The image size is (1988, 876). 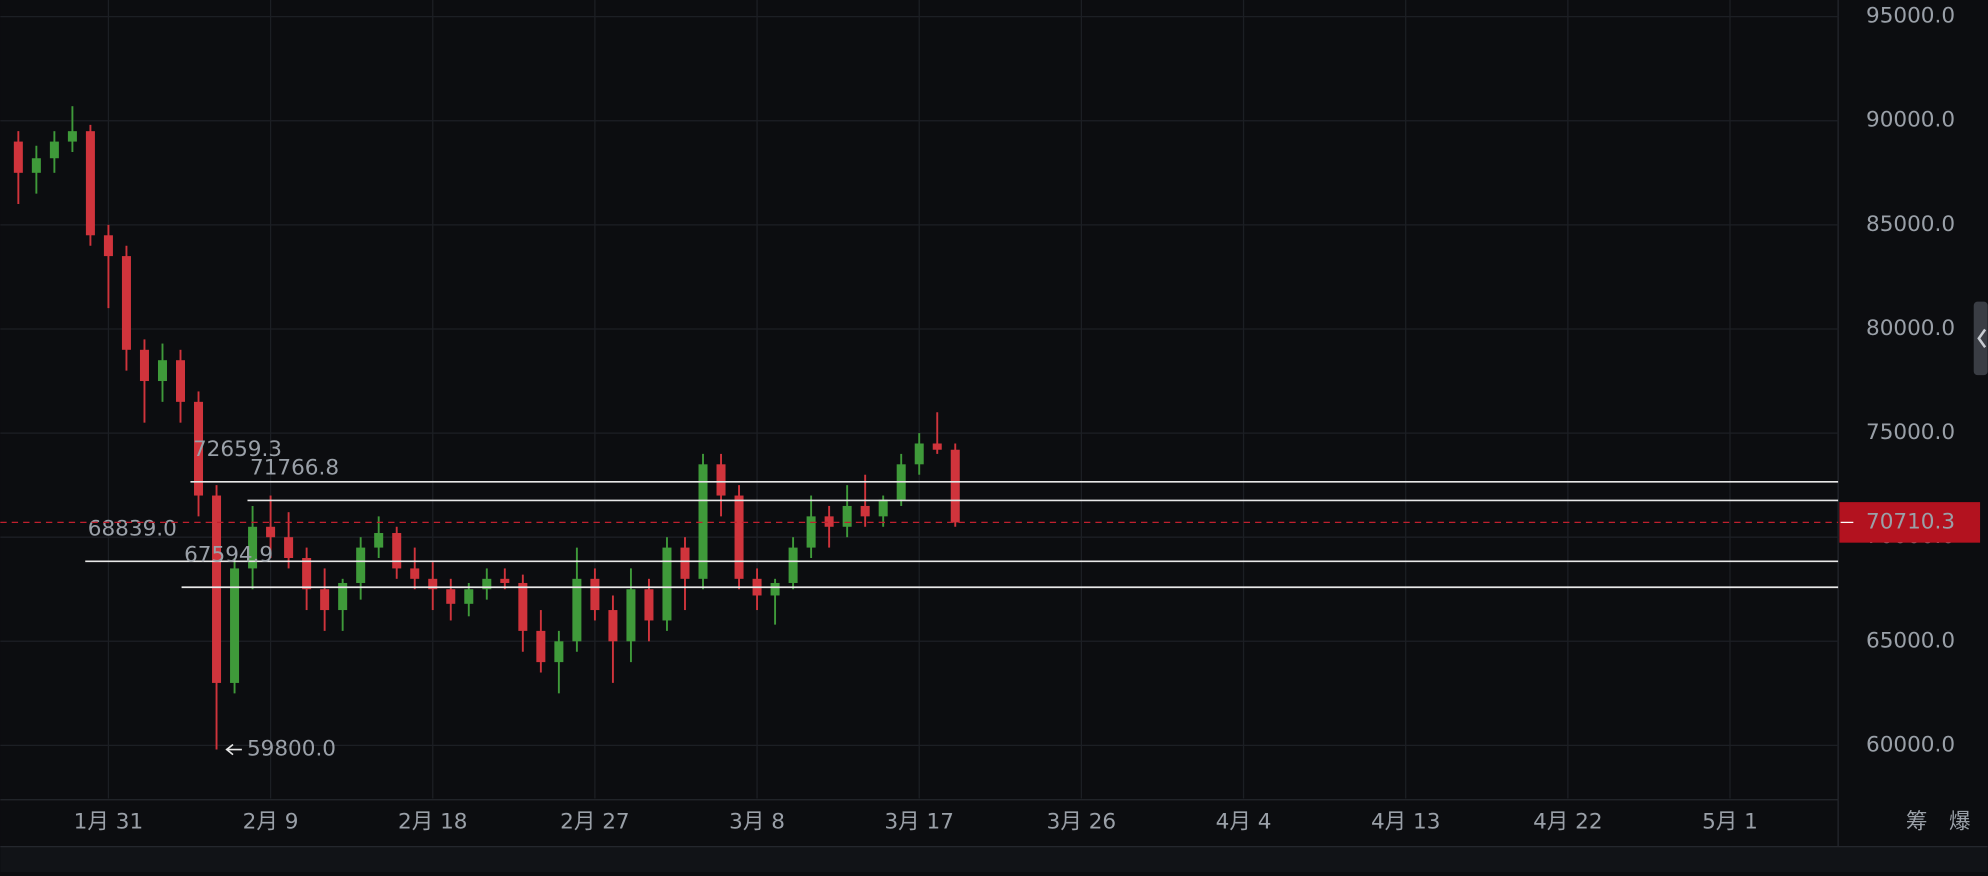 What do you see at coordinates (757, 822) in the screenshot?
I see `x-tick-label: 3月 8` at bounding box center [757, 822].